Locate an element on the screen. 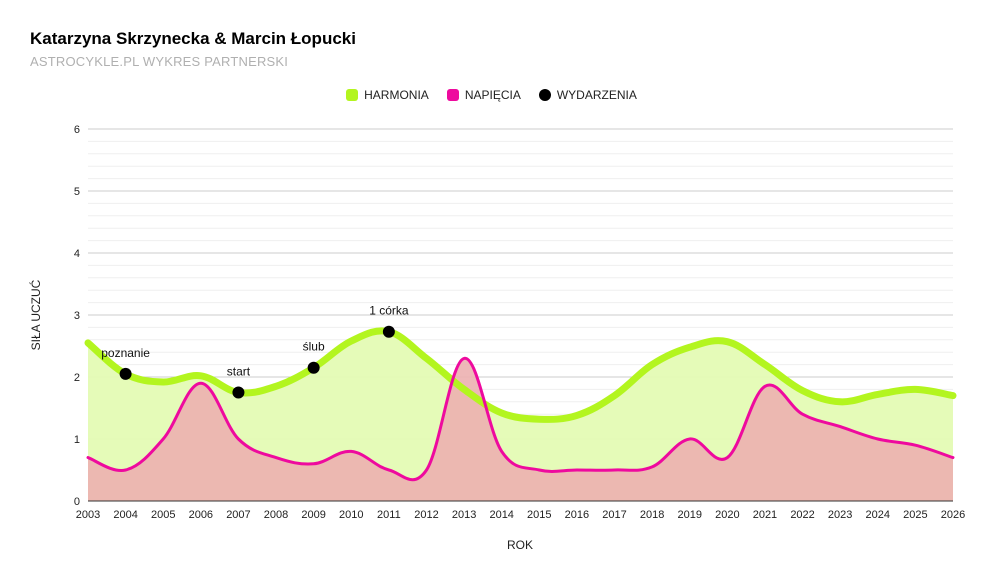  x-tick-label: 2020 is located at coordinates (727, 515).